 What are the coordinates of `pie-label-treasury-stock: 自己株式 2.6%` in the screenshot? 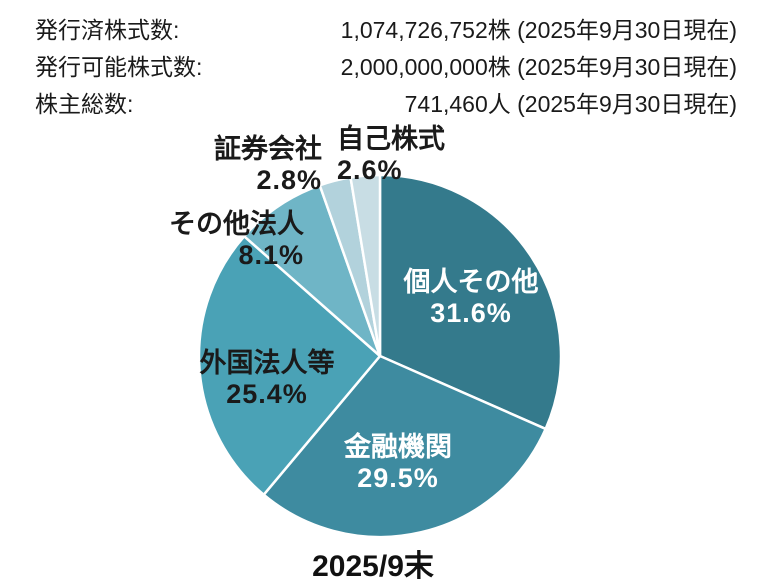 It's located at (391, 155).